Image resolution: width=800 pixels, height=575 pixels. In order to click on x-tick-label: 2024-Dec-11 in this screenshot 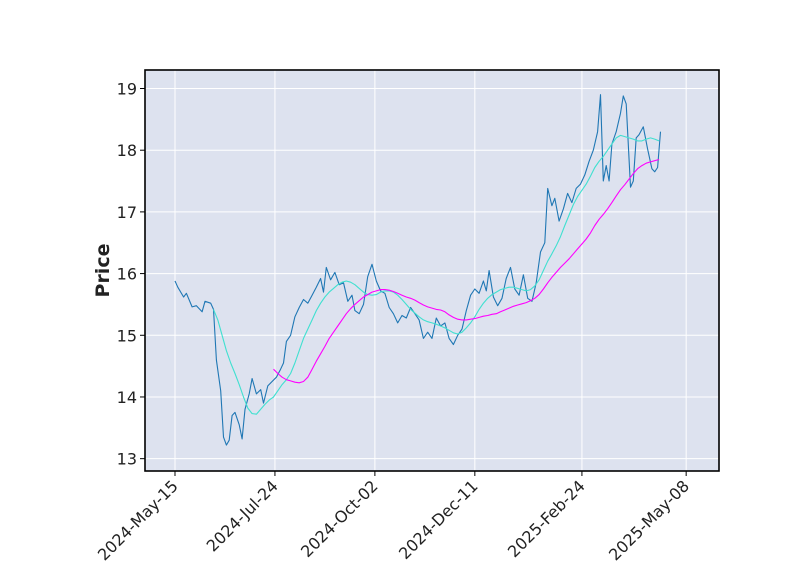, I will do `click(438, 519)`.